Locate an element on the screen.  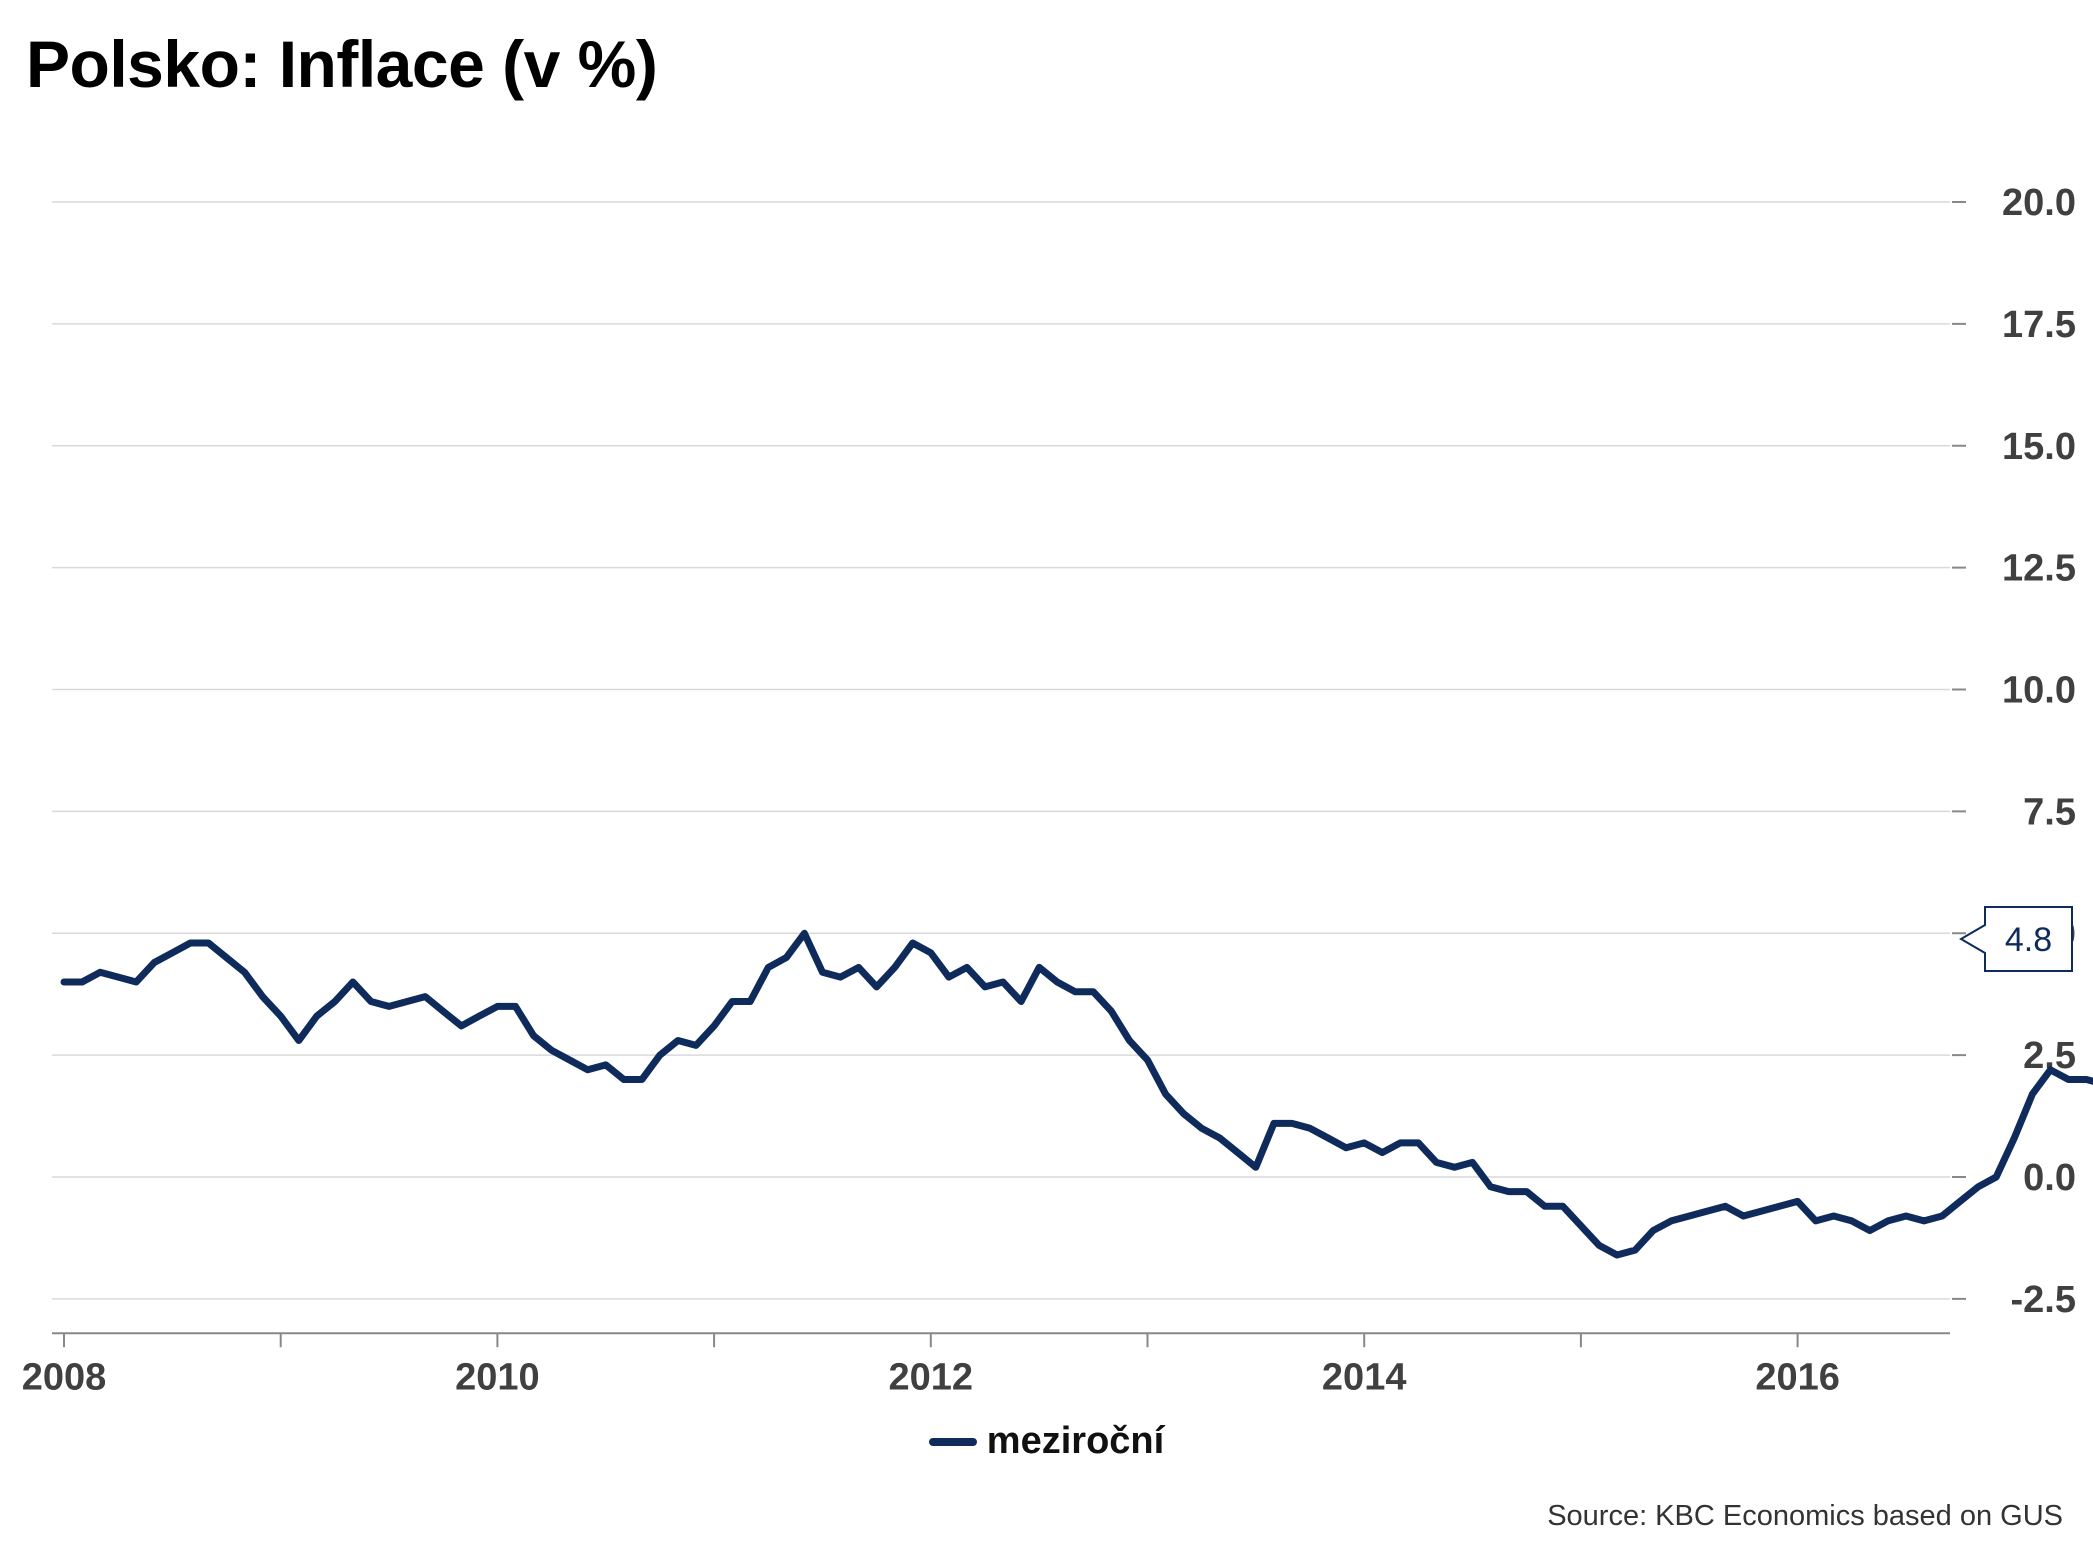
x-tick-label: 2016 is located at coordinates (1797, 1377).